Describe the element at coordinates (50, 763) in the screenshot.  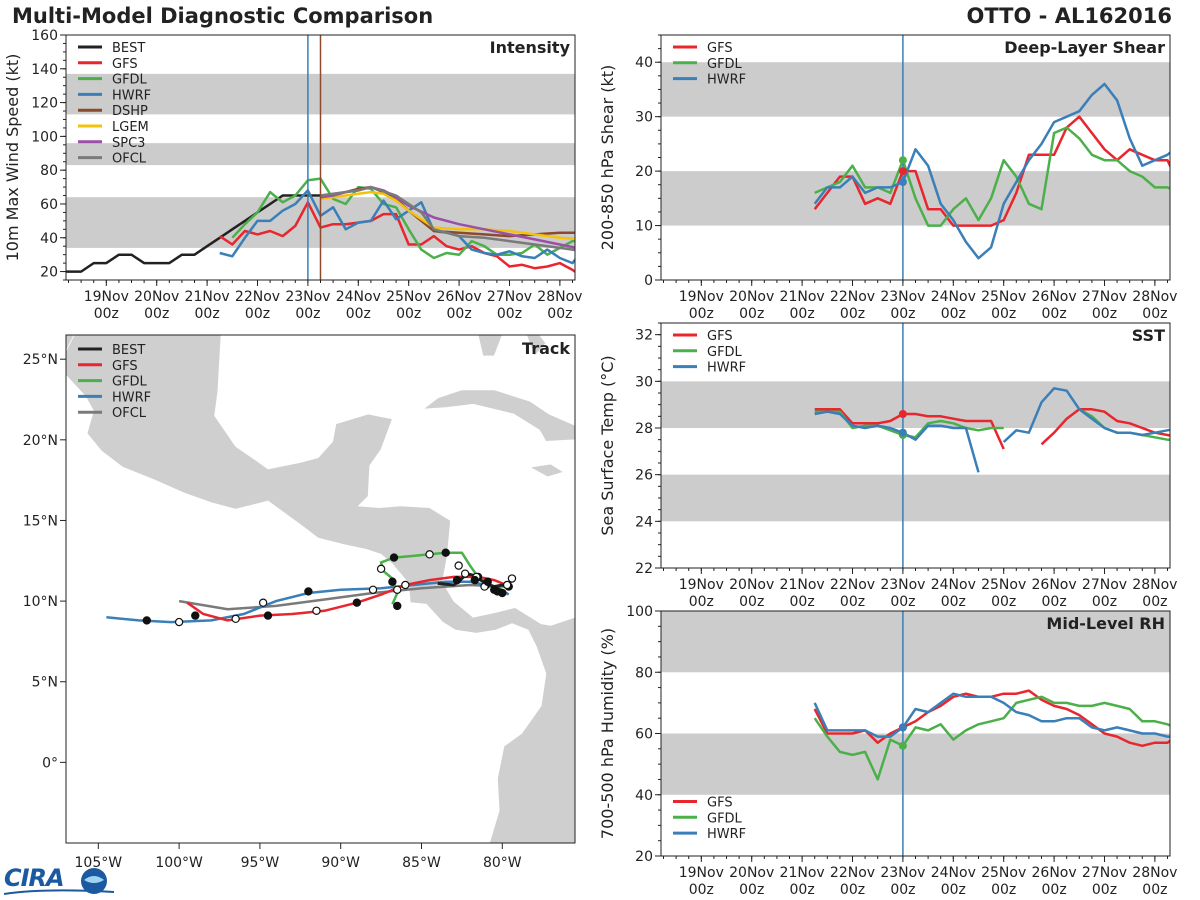
I see `y-tick-label: 0°` at that location.